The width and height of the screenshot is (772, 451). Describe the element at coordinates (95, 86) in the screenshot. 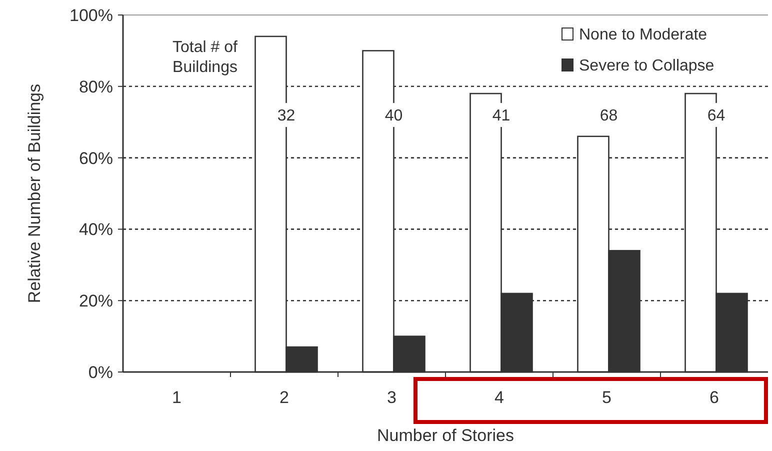

I see `y-tick-label: 80%` at that location.